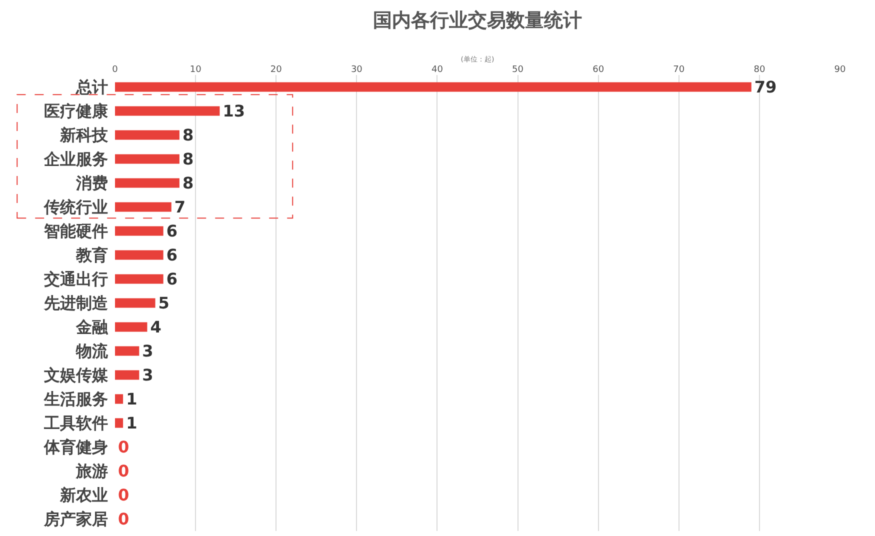 The image size is (875, 536). I want to click on x-tick-label: 90, so click(840, 70).